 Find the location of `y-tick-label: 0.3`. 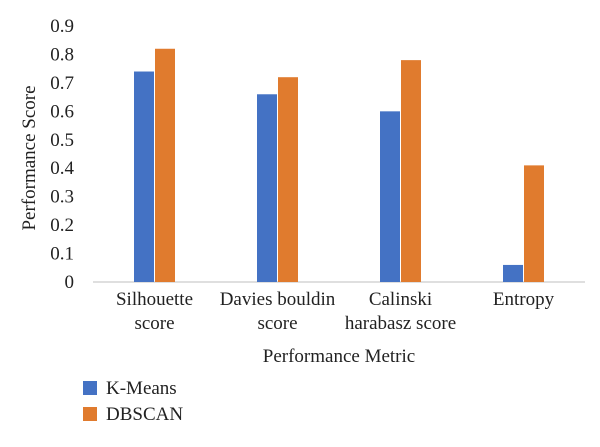

y-tick-label: 0.3 is located at coordinates (62, 197).